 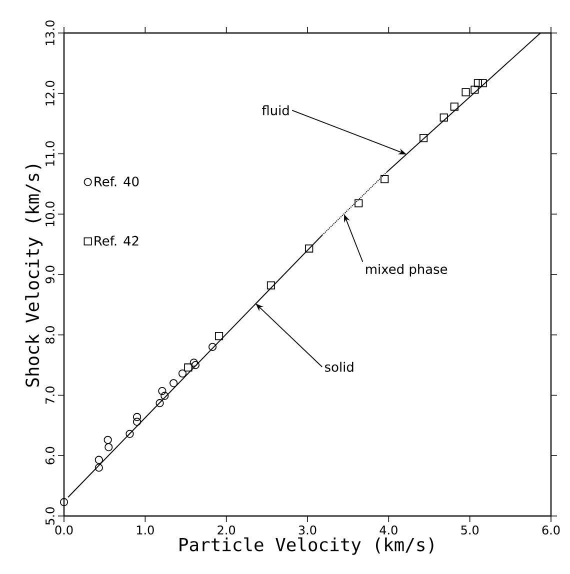 What do you see at coordinates (64, 530) in the screenshot?
I see `x-tick-label: 0.0` at bounding box center [64, 530].